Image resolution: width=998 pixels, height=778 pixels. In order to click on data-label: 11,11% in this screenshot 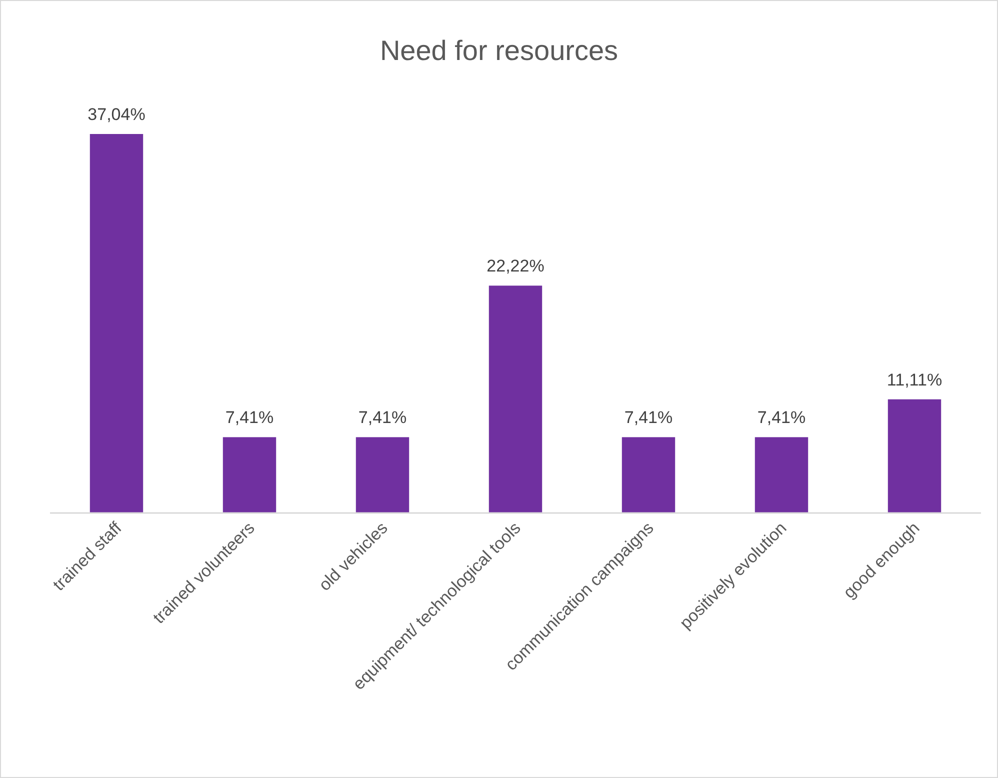, I will do `click(914, 380)`.